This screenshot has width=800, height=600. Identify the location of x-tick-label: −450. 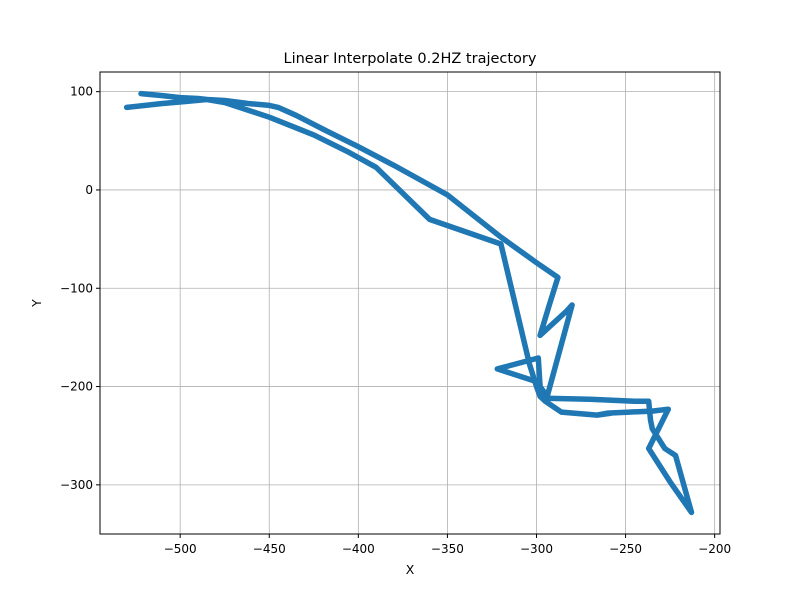
(269, 549).